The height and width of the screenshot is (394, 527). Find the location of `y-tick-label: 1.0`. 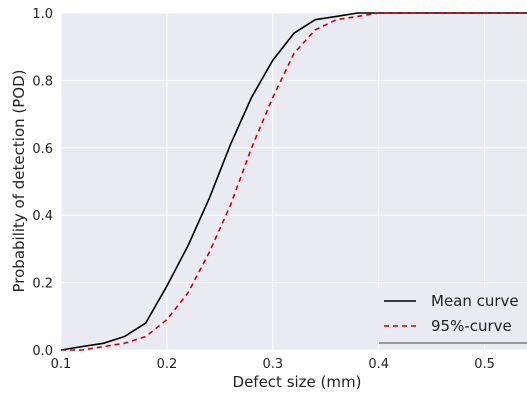

y-tick-label: 1.0 is located at coordinates (42, 14).